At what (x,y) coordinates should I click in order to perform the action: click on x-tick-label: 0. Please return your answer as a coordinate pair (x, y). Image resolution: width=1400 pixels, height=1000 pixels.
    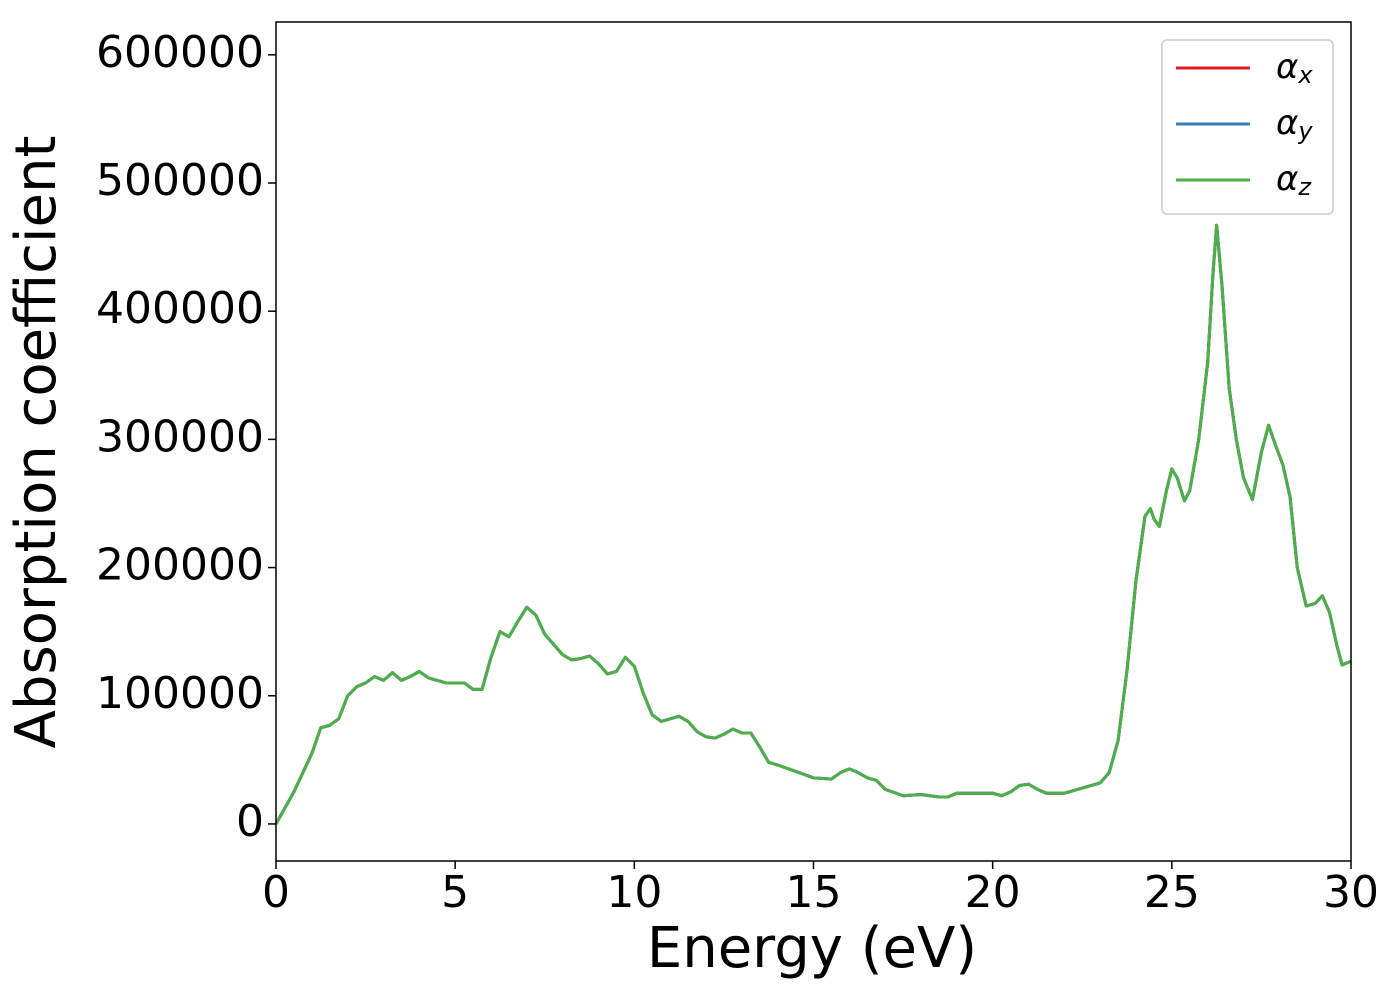
    Looking at the image, I should click on (276, 892).